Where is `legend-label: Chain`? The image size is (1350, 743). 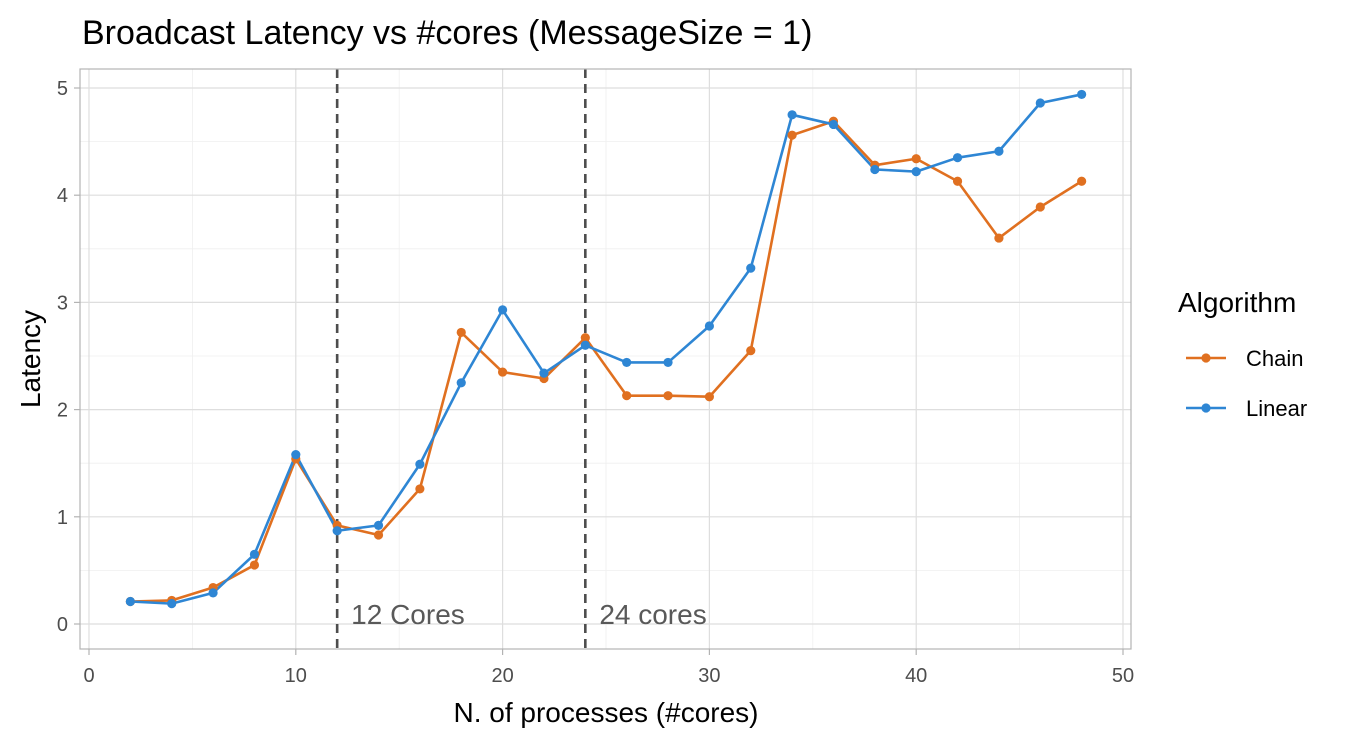 legend-label: Chain is located at coordinates (1274, 358).